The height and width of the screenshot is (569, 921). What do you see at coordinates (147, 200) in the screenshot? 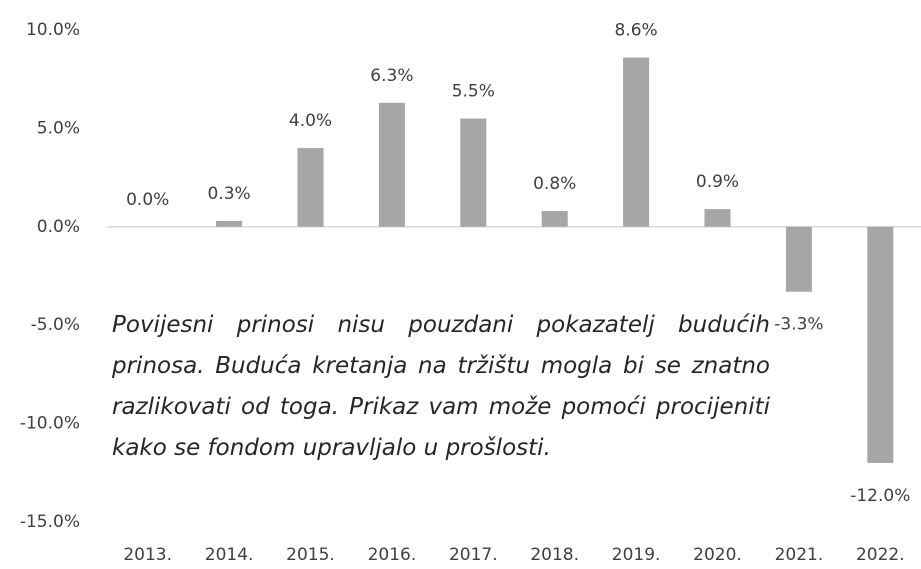
I see `data-label: 0.0%` at bounding box center [147, 200].